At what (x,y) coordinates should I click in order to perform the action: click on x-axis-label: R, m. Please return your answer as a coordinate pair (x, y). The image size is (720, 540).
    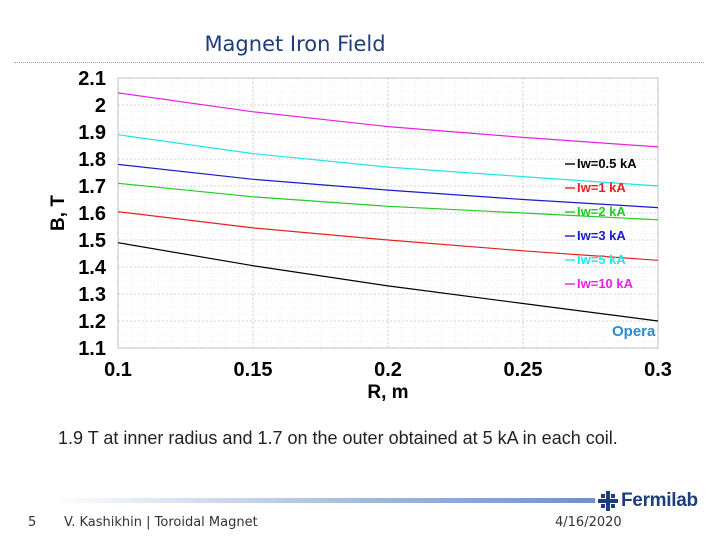
    Looking at the image, I should click on (387, 392).